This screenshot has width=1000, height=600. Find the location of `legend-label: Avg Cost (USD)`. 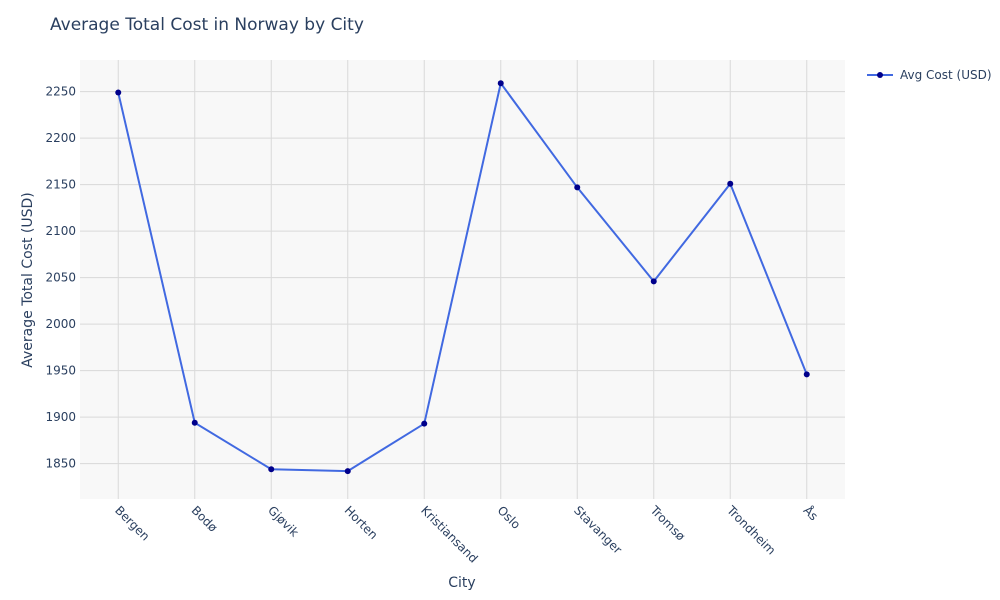

legend-label: Avg Cost (USD) is located at coordinates (946, 75).